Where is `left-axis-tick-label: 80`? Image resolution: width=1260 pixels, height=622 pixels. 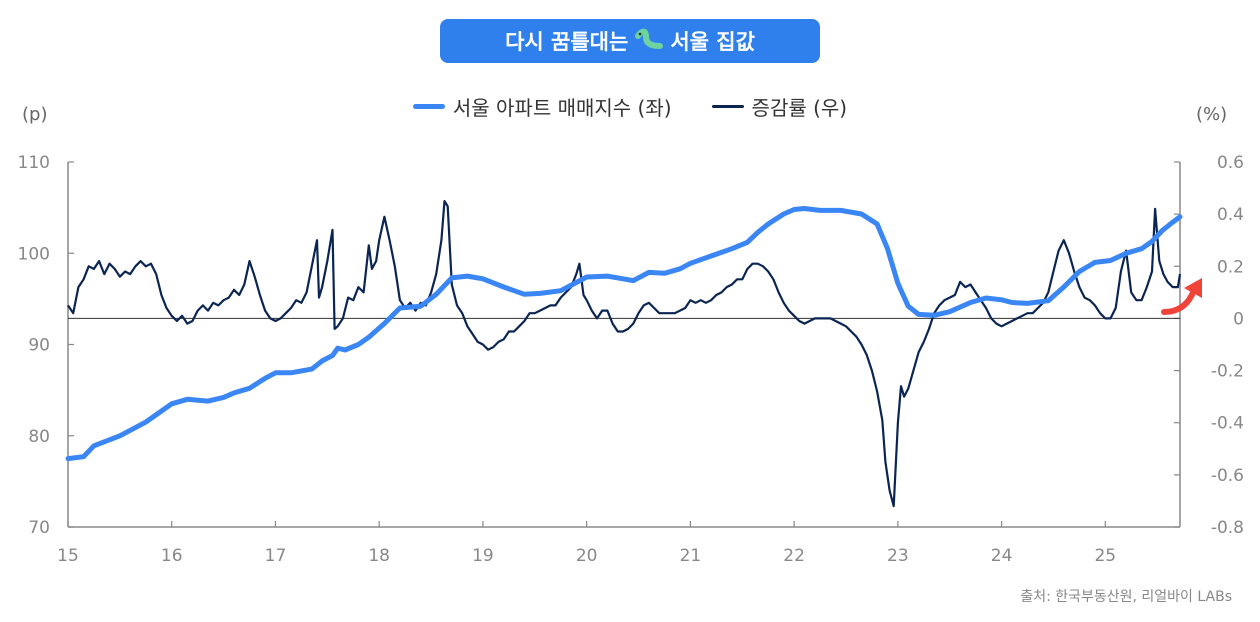 left-axis-tick-label: 80 is located at coordinates (39, 437).